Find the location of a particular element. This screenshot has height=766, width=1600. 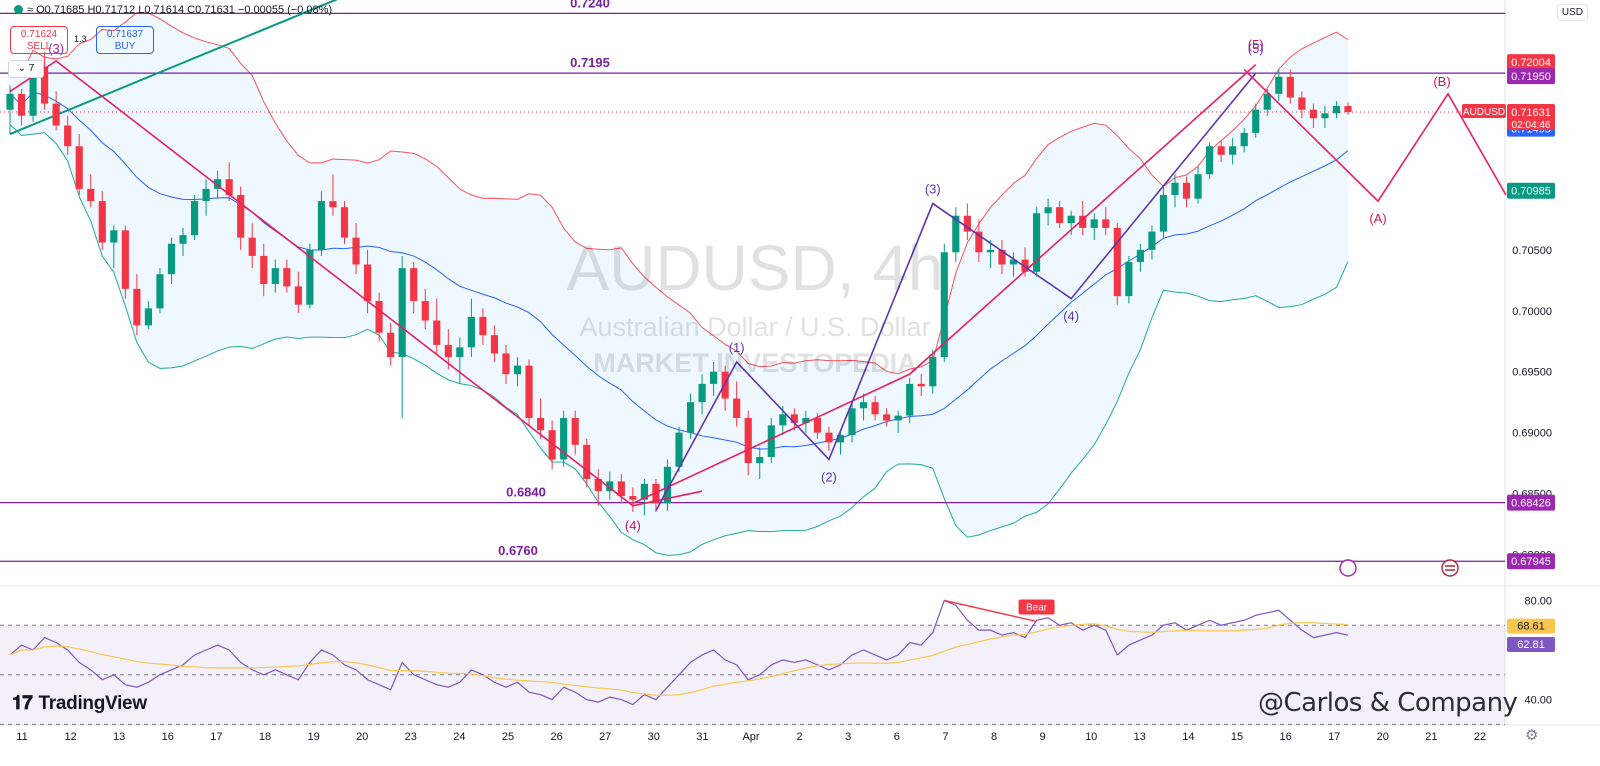

wave-label: (B) is located at coordinates (1441, 81).